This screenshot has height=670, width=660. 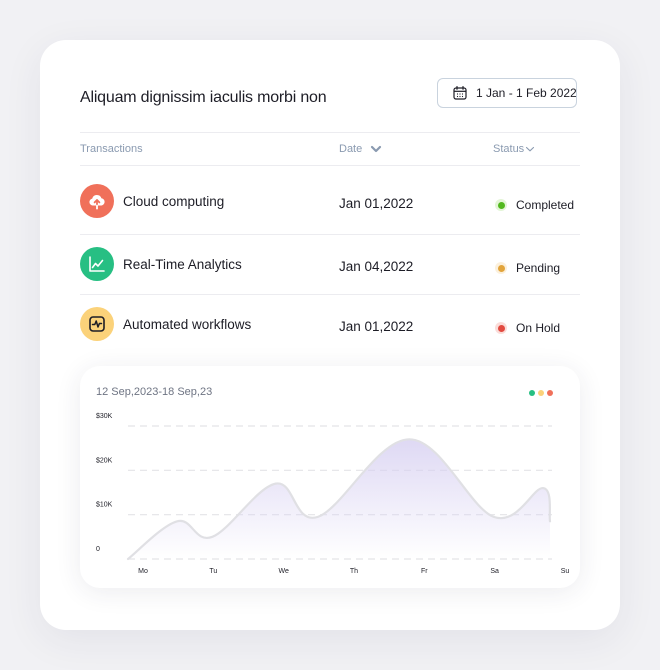 What do you see at coordinates (538, 328) in the screenshot?
I see `status-label: On Hold` at bounding box center [538, 328].